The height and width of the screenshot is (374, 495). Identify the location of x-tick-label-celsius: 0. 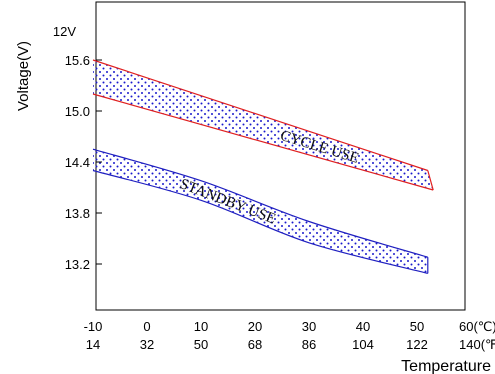
(146, 326).